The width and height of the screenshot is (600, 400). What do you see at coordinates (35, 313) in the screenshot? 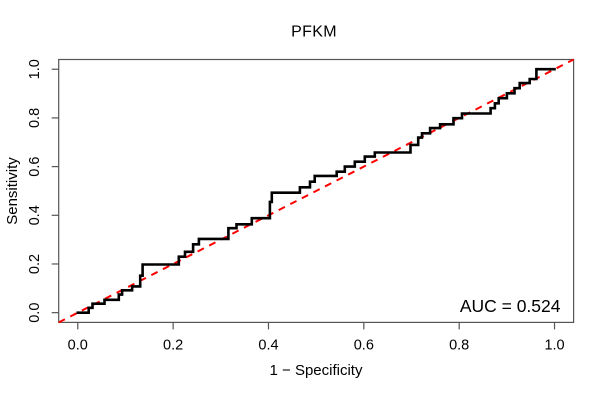
I see `y-axis-tick-label: 0.0` at bounding box center [35, 313].